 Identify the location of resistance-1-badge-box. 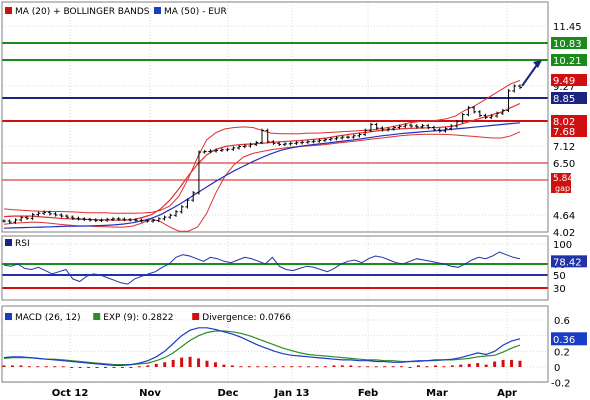
(569, 60).